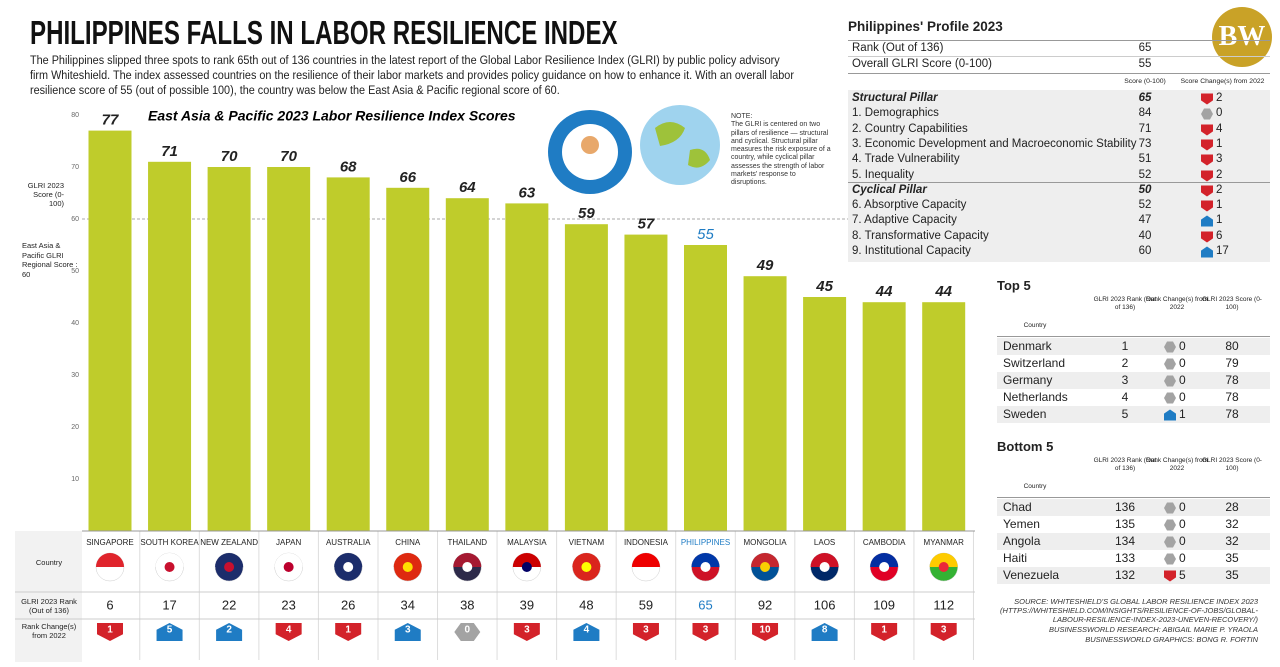 This screenshot has width=1280, height=667. Describe the element at coordinates (884, 291) in the screenshot. I see `value-label: 44` at that location.